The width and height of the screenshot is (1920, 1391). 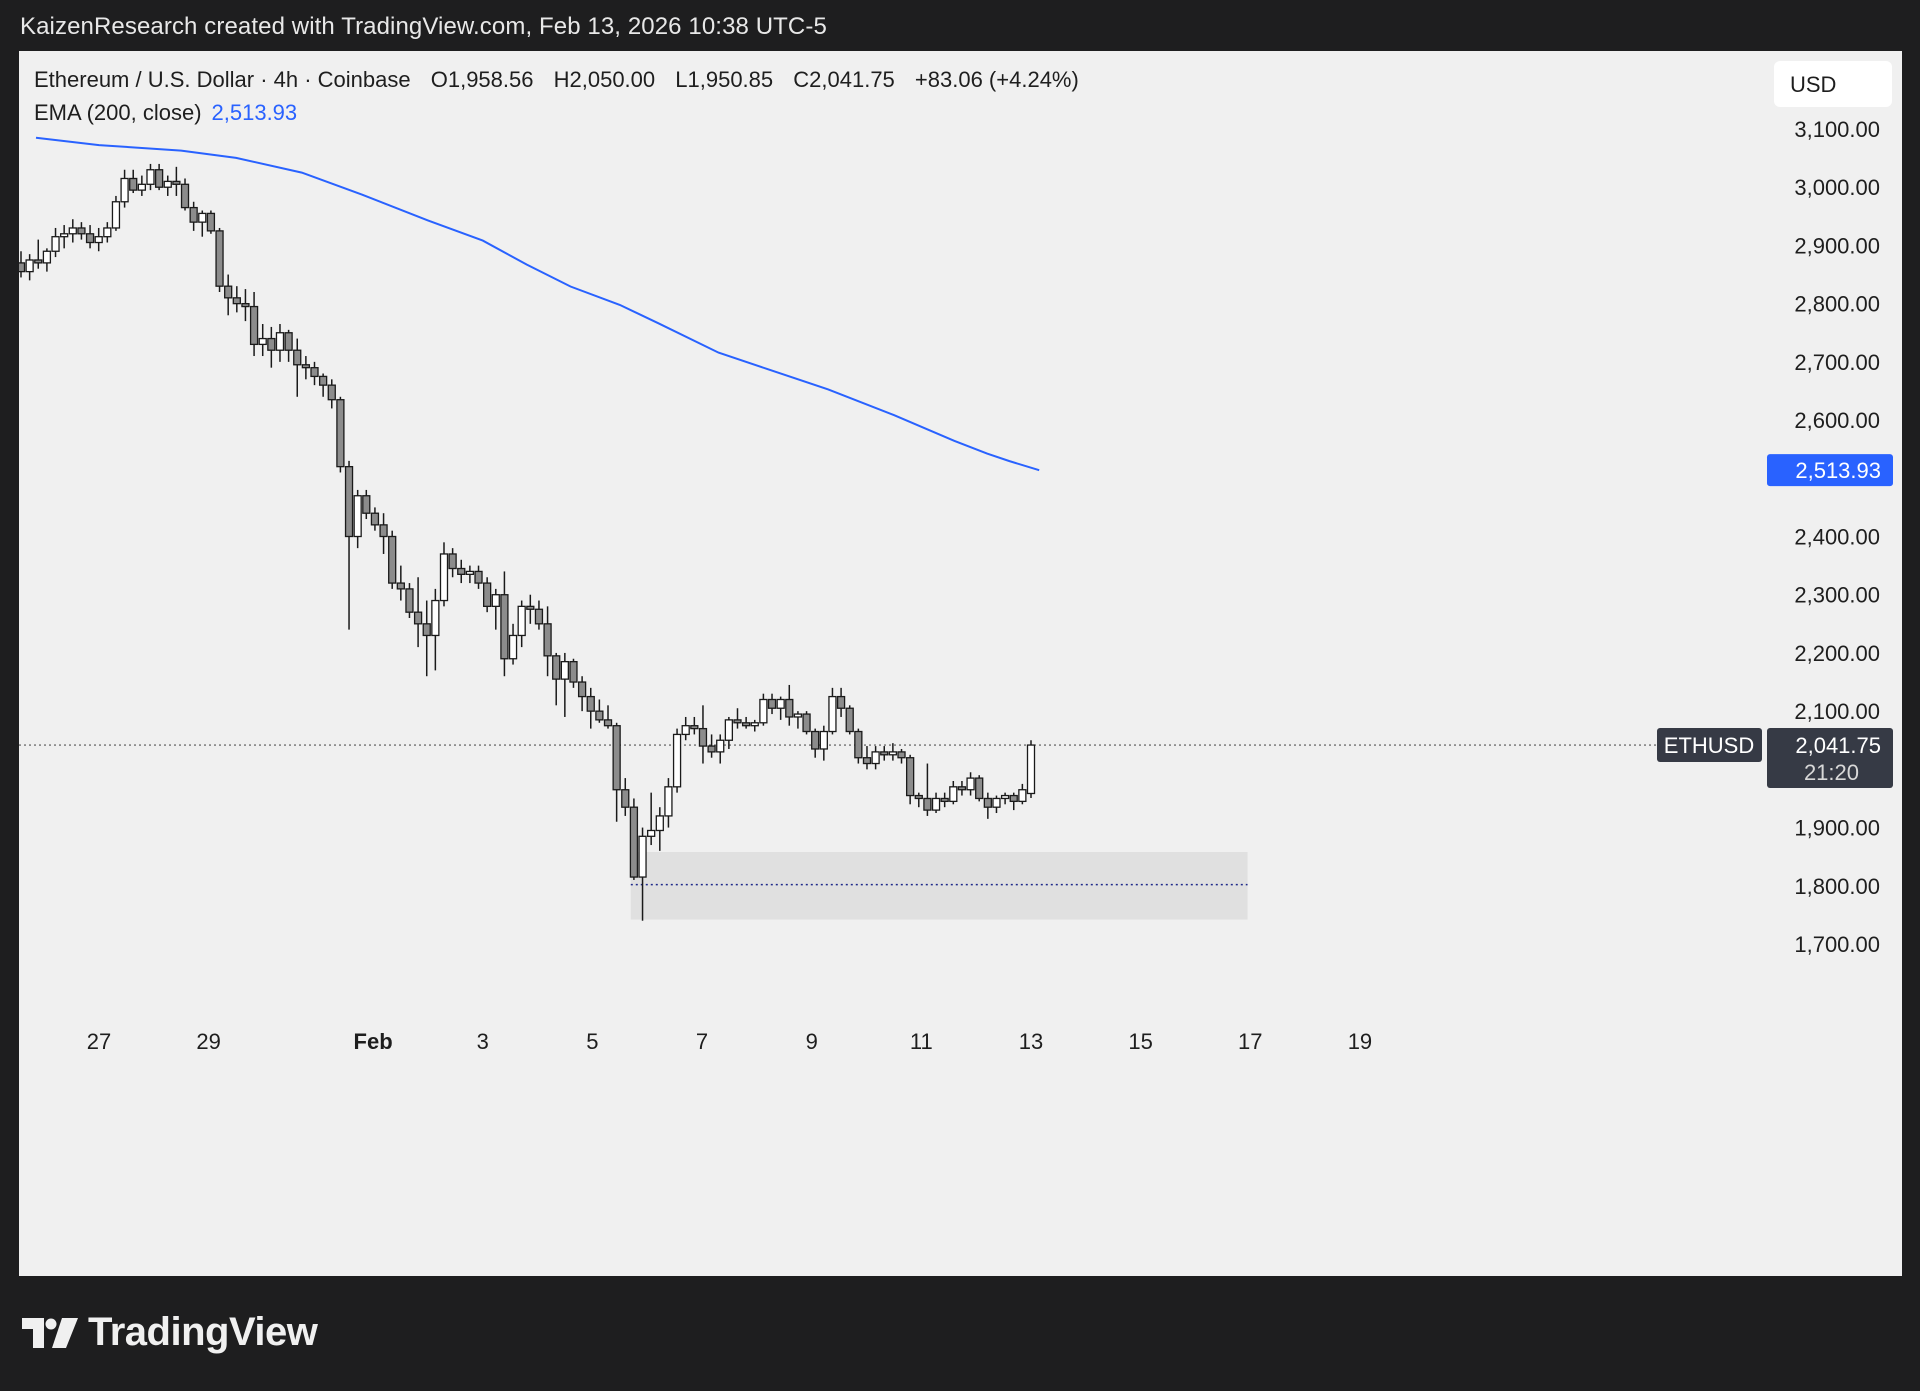 What do you see at coordinates (1838, 470) in the screenshot?
I see `ema-price-tag-label: 2,513.93` at bounding box center [1838, 470].